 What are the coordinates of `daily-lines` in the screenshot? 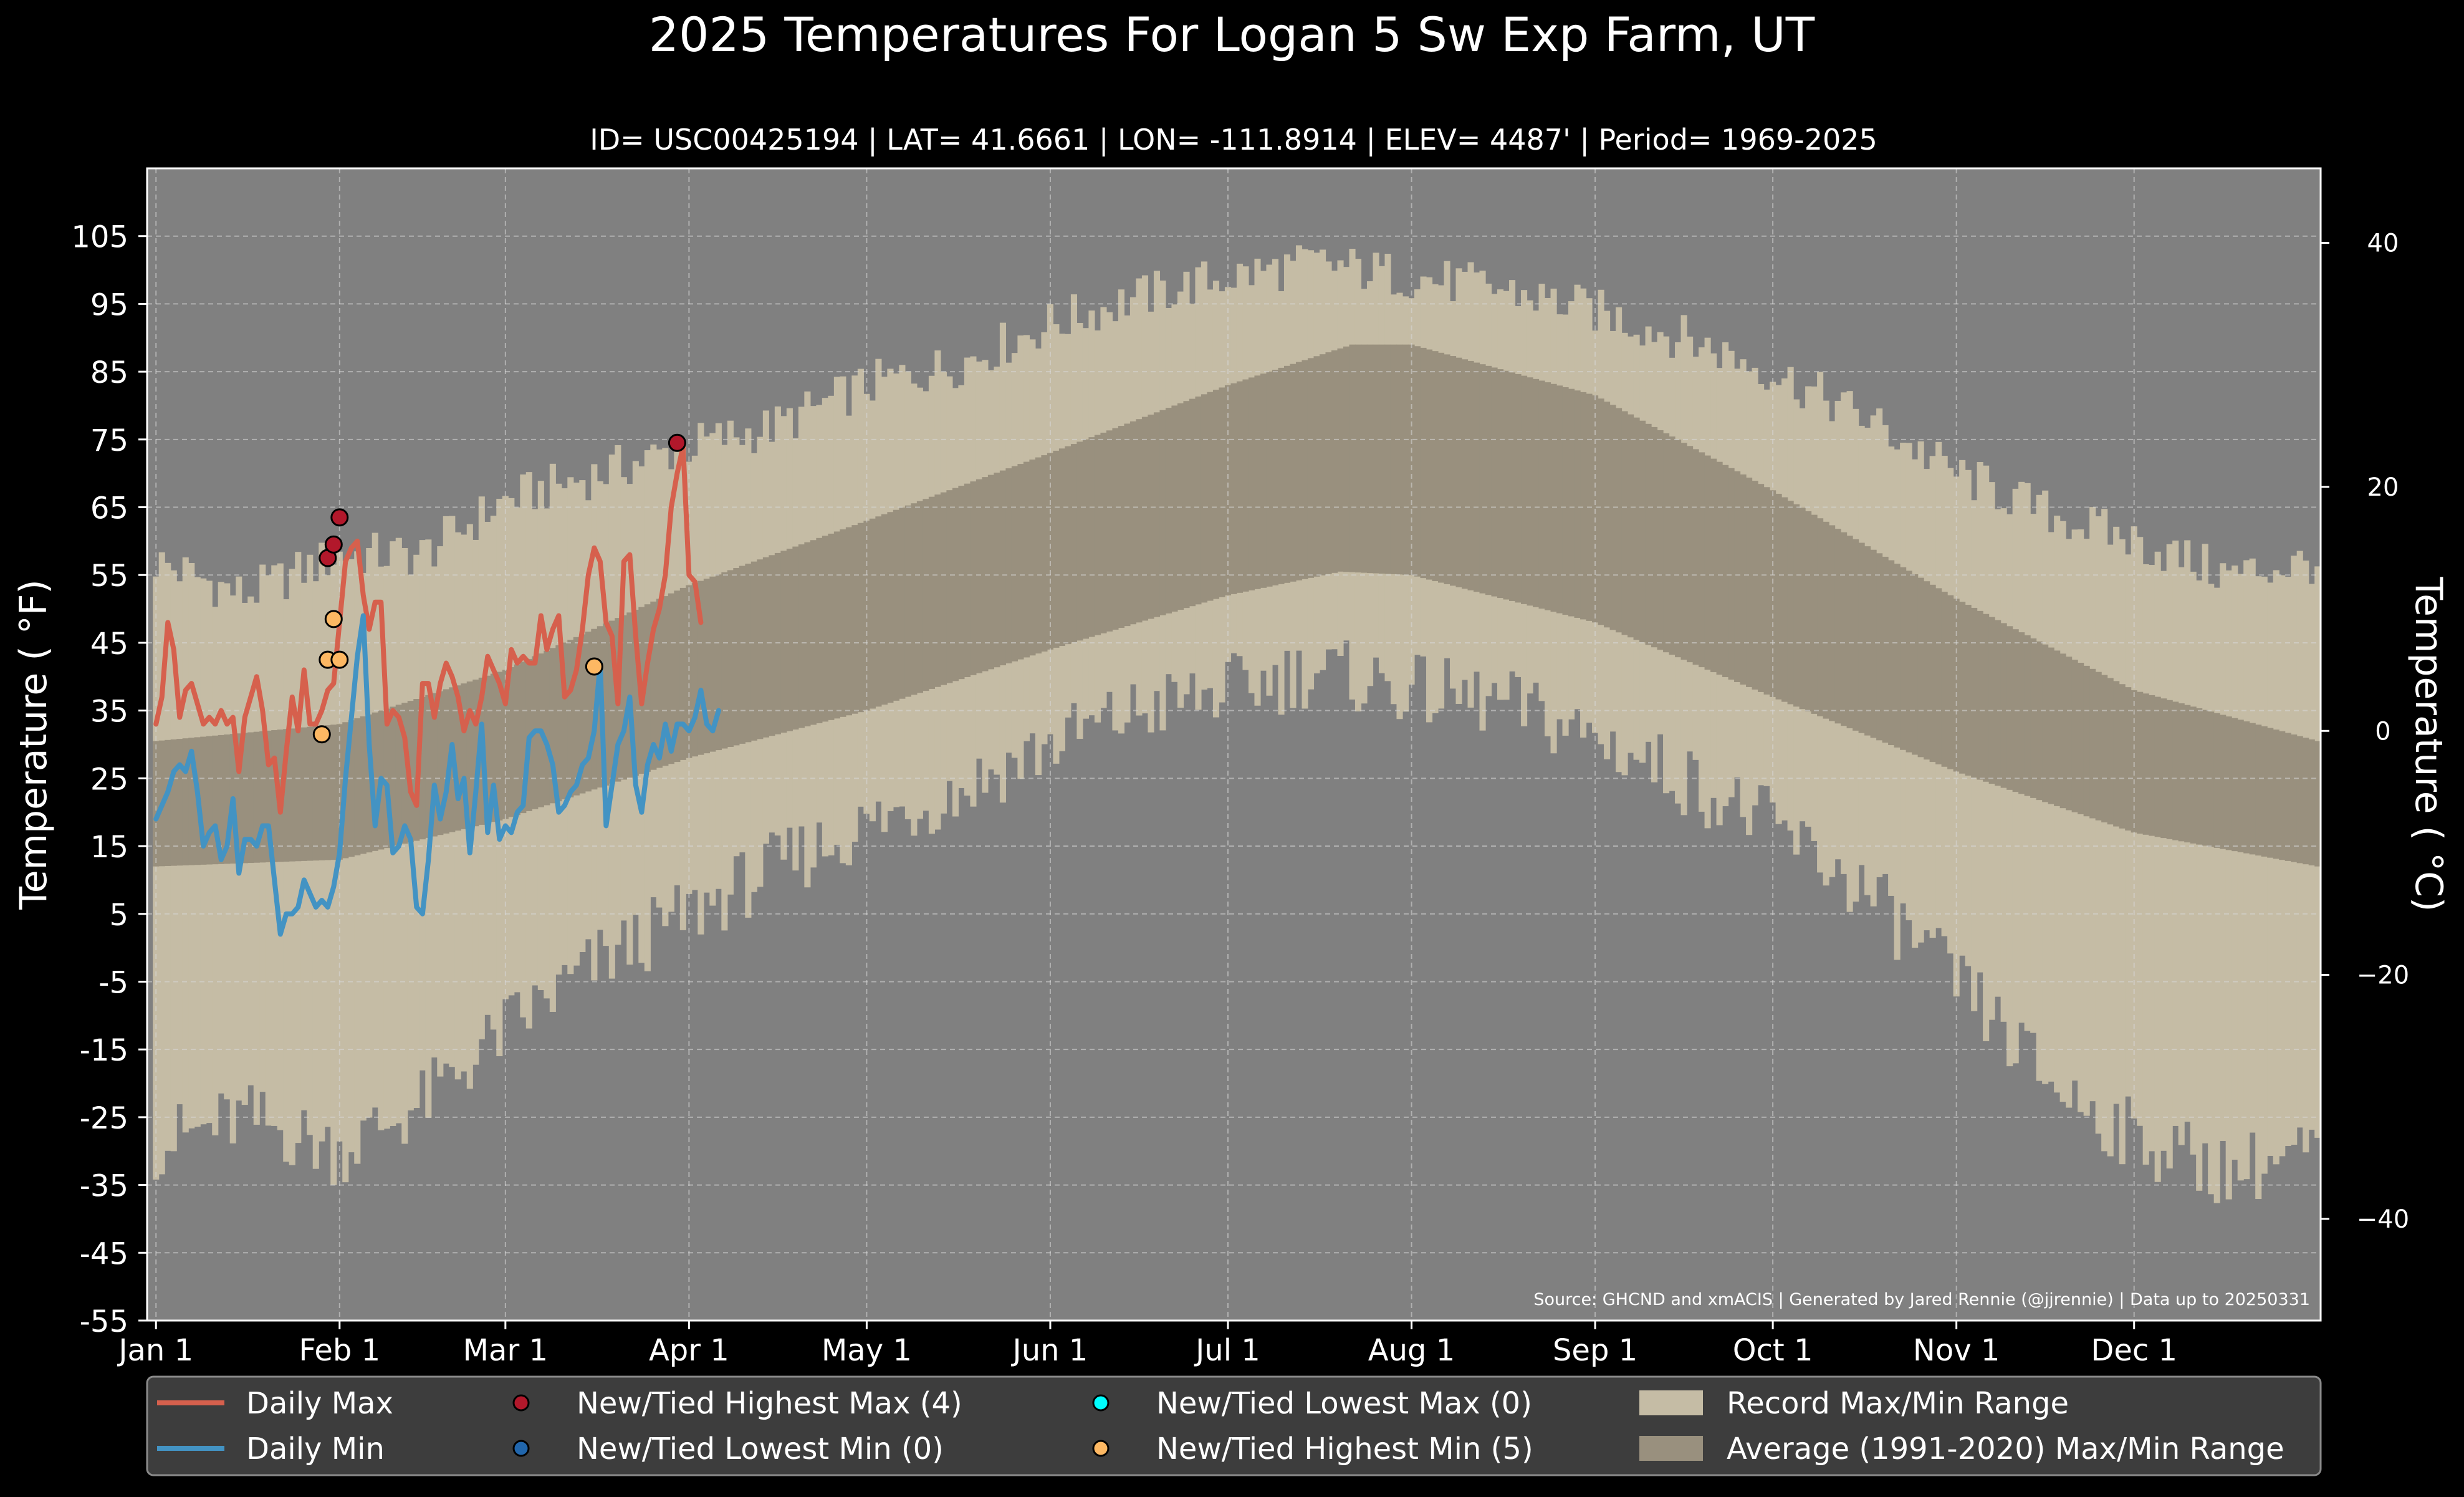 It's located at (437, 690).